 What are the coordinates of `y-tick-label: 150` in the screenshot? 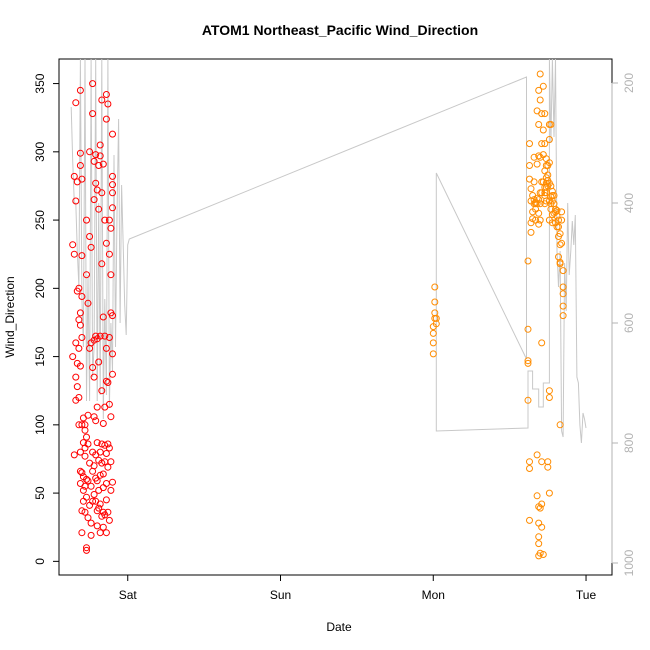 It's located at (40, 356).